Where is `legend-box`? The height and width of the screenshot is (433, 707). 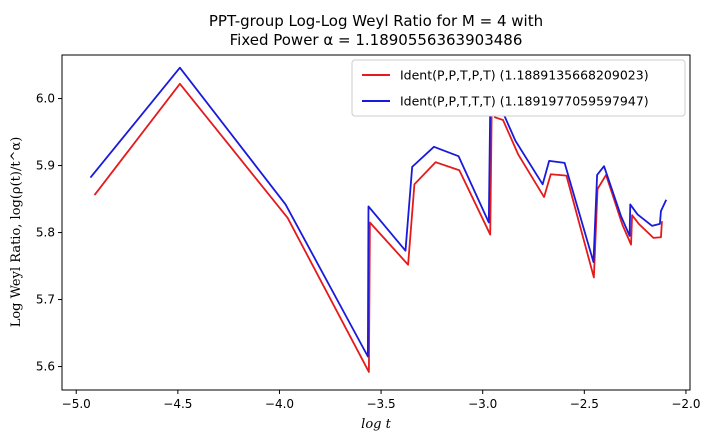 legend-box is located at coordinates (518, 88).